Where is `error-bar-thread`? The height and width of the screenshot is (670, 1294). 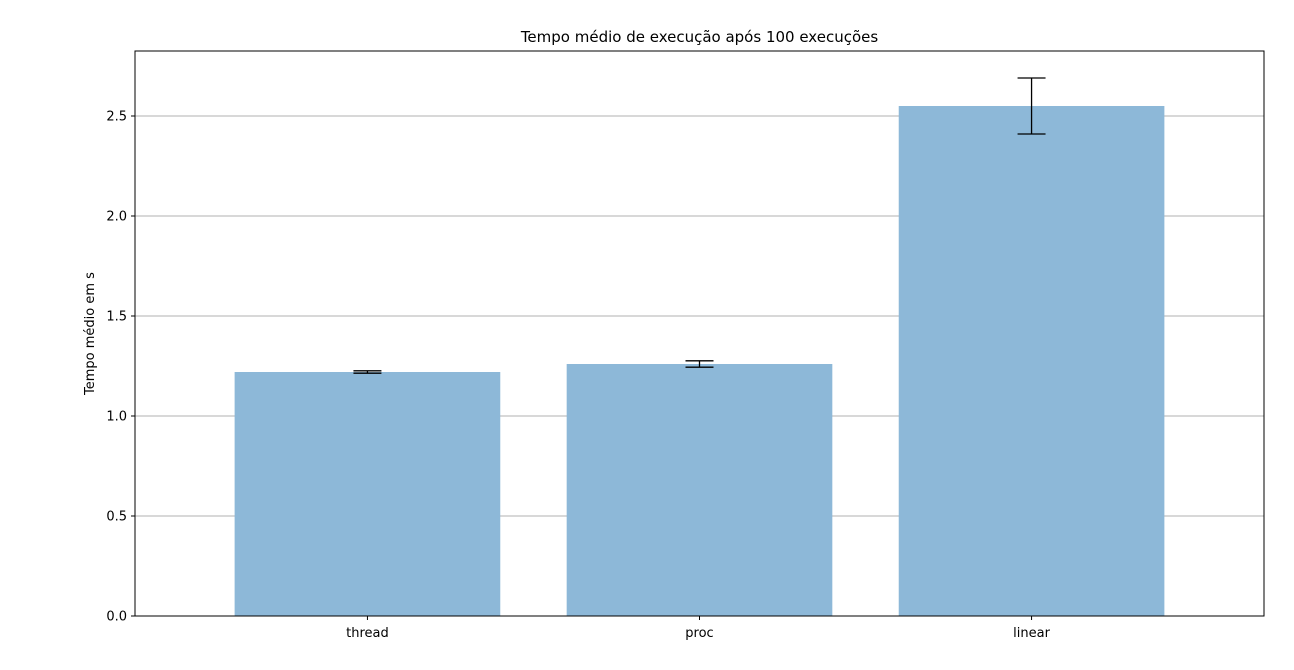 error-bar-thread is located at coordinates (367, 372).